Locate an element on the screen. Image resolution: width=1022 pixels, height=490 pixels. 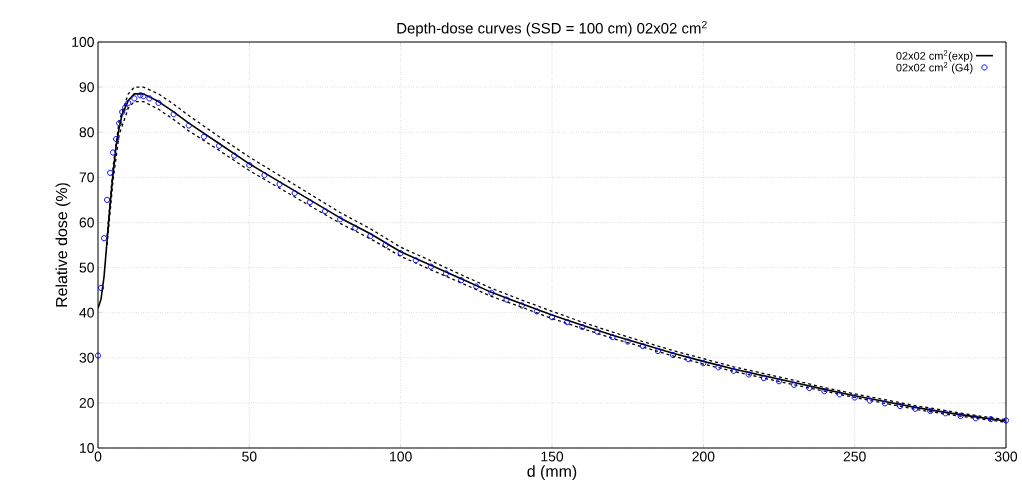
y-tick-label: 40 is located at coordinates (86, 312).